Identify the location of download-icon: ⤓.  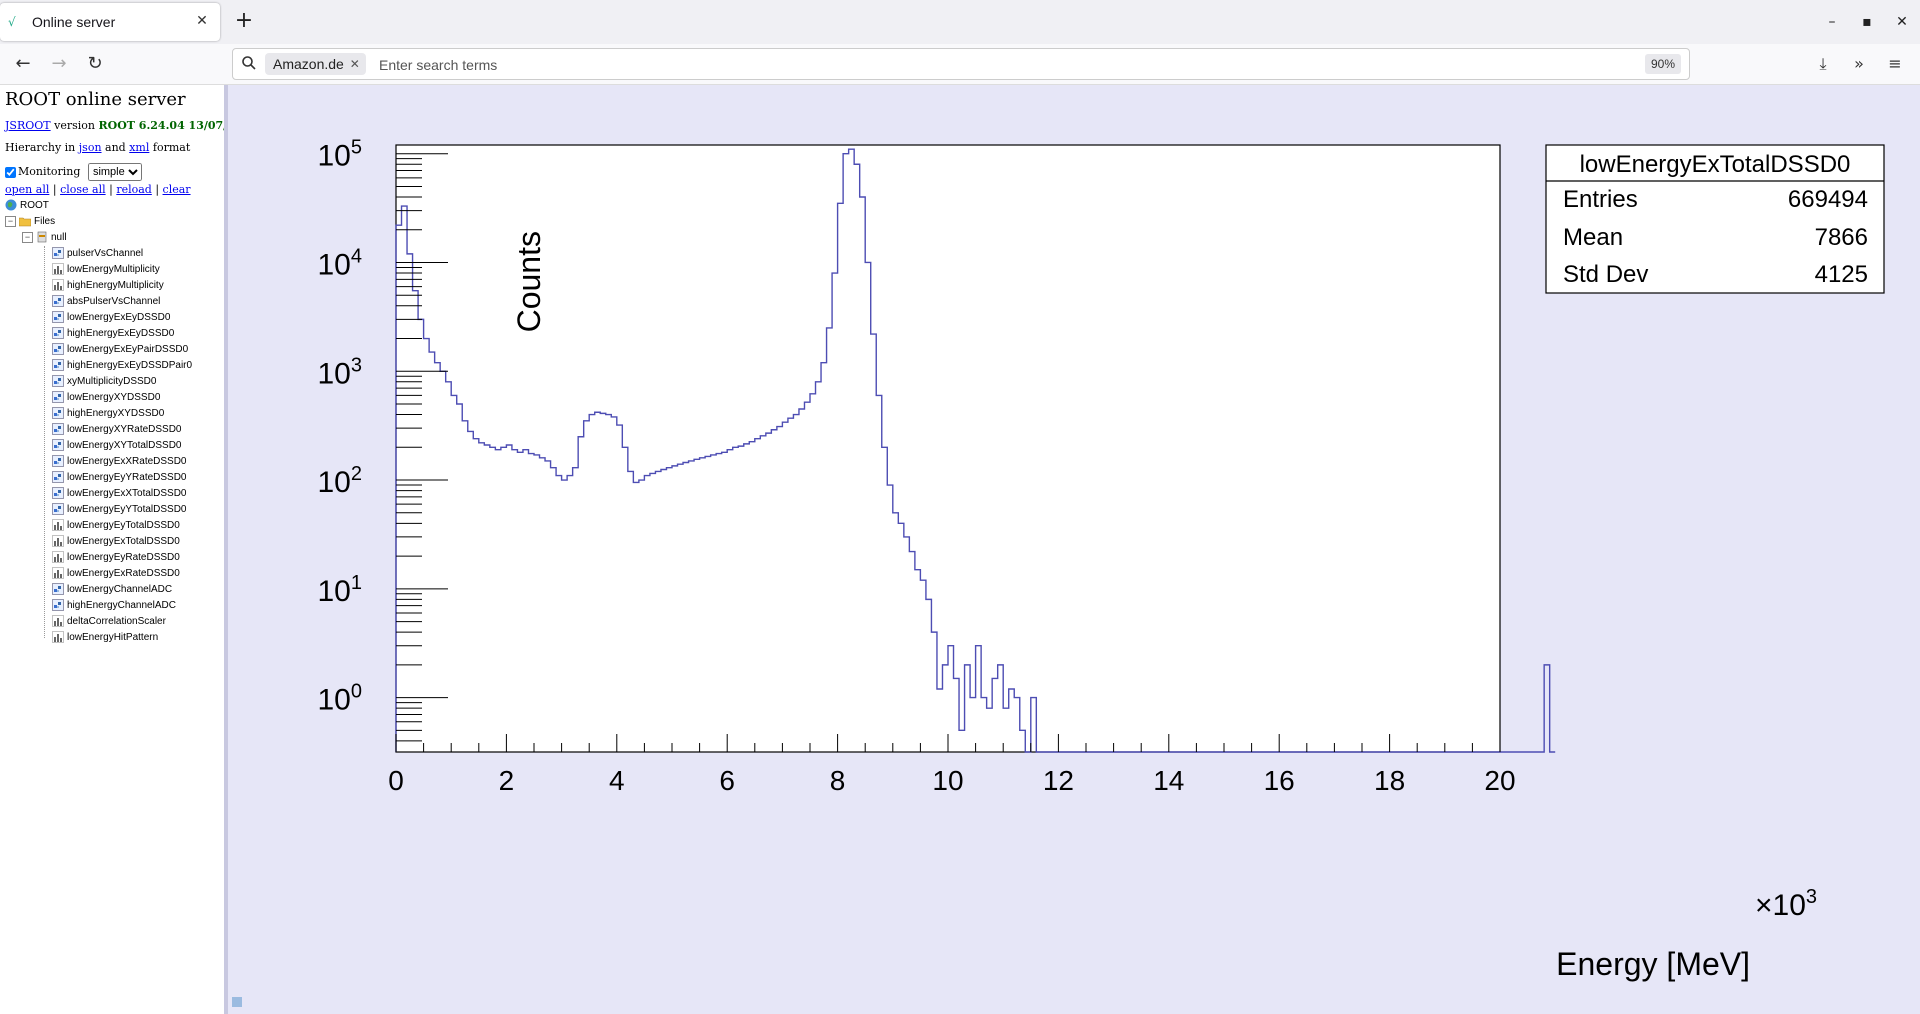
(1823, 63).